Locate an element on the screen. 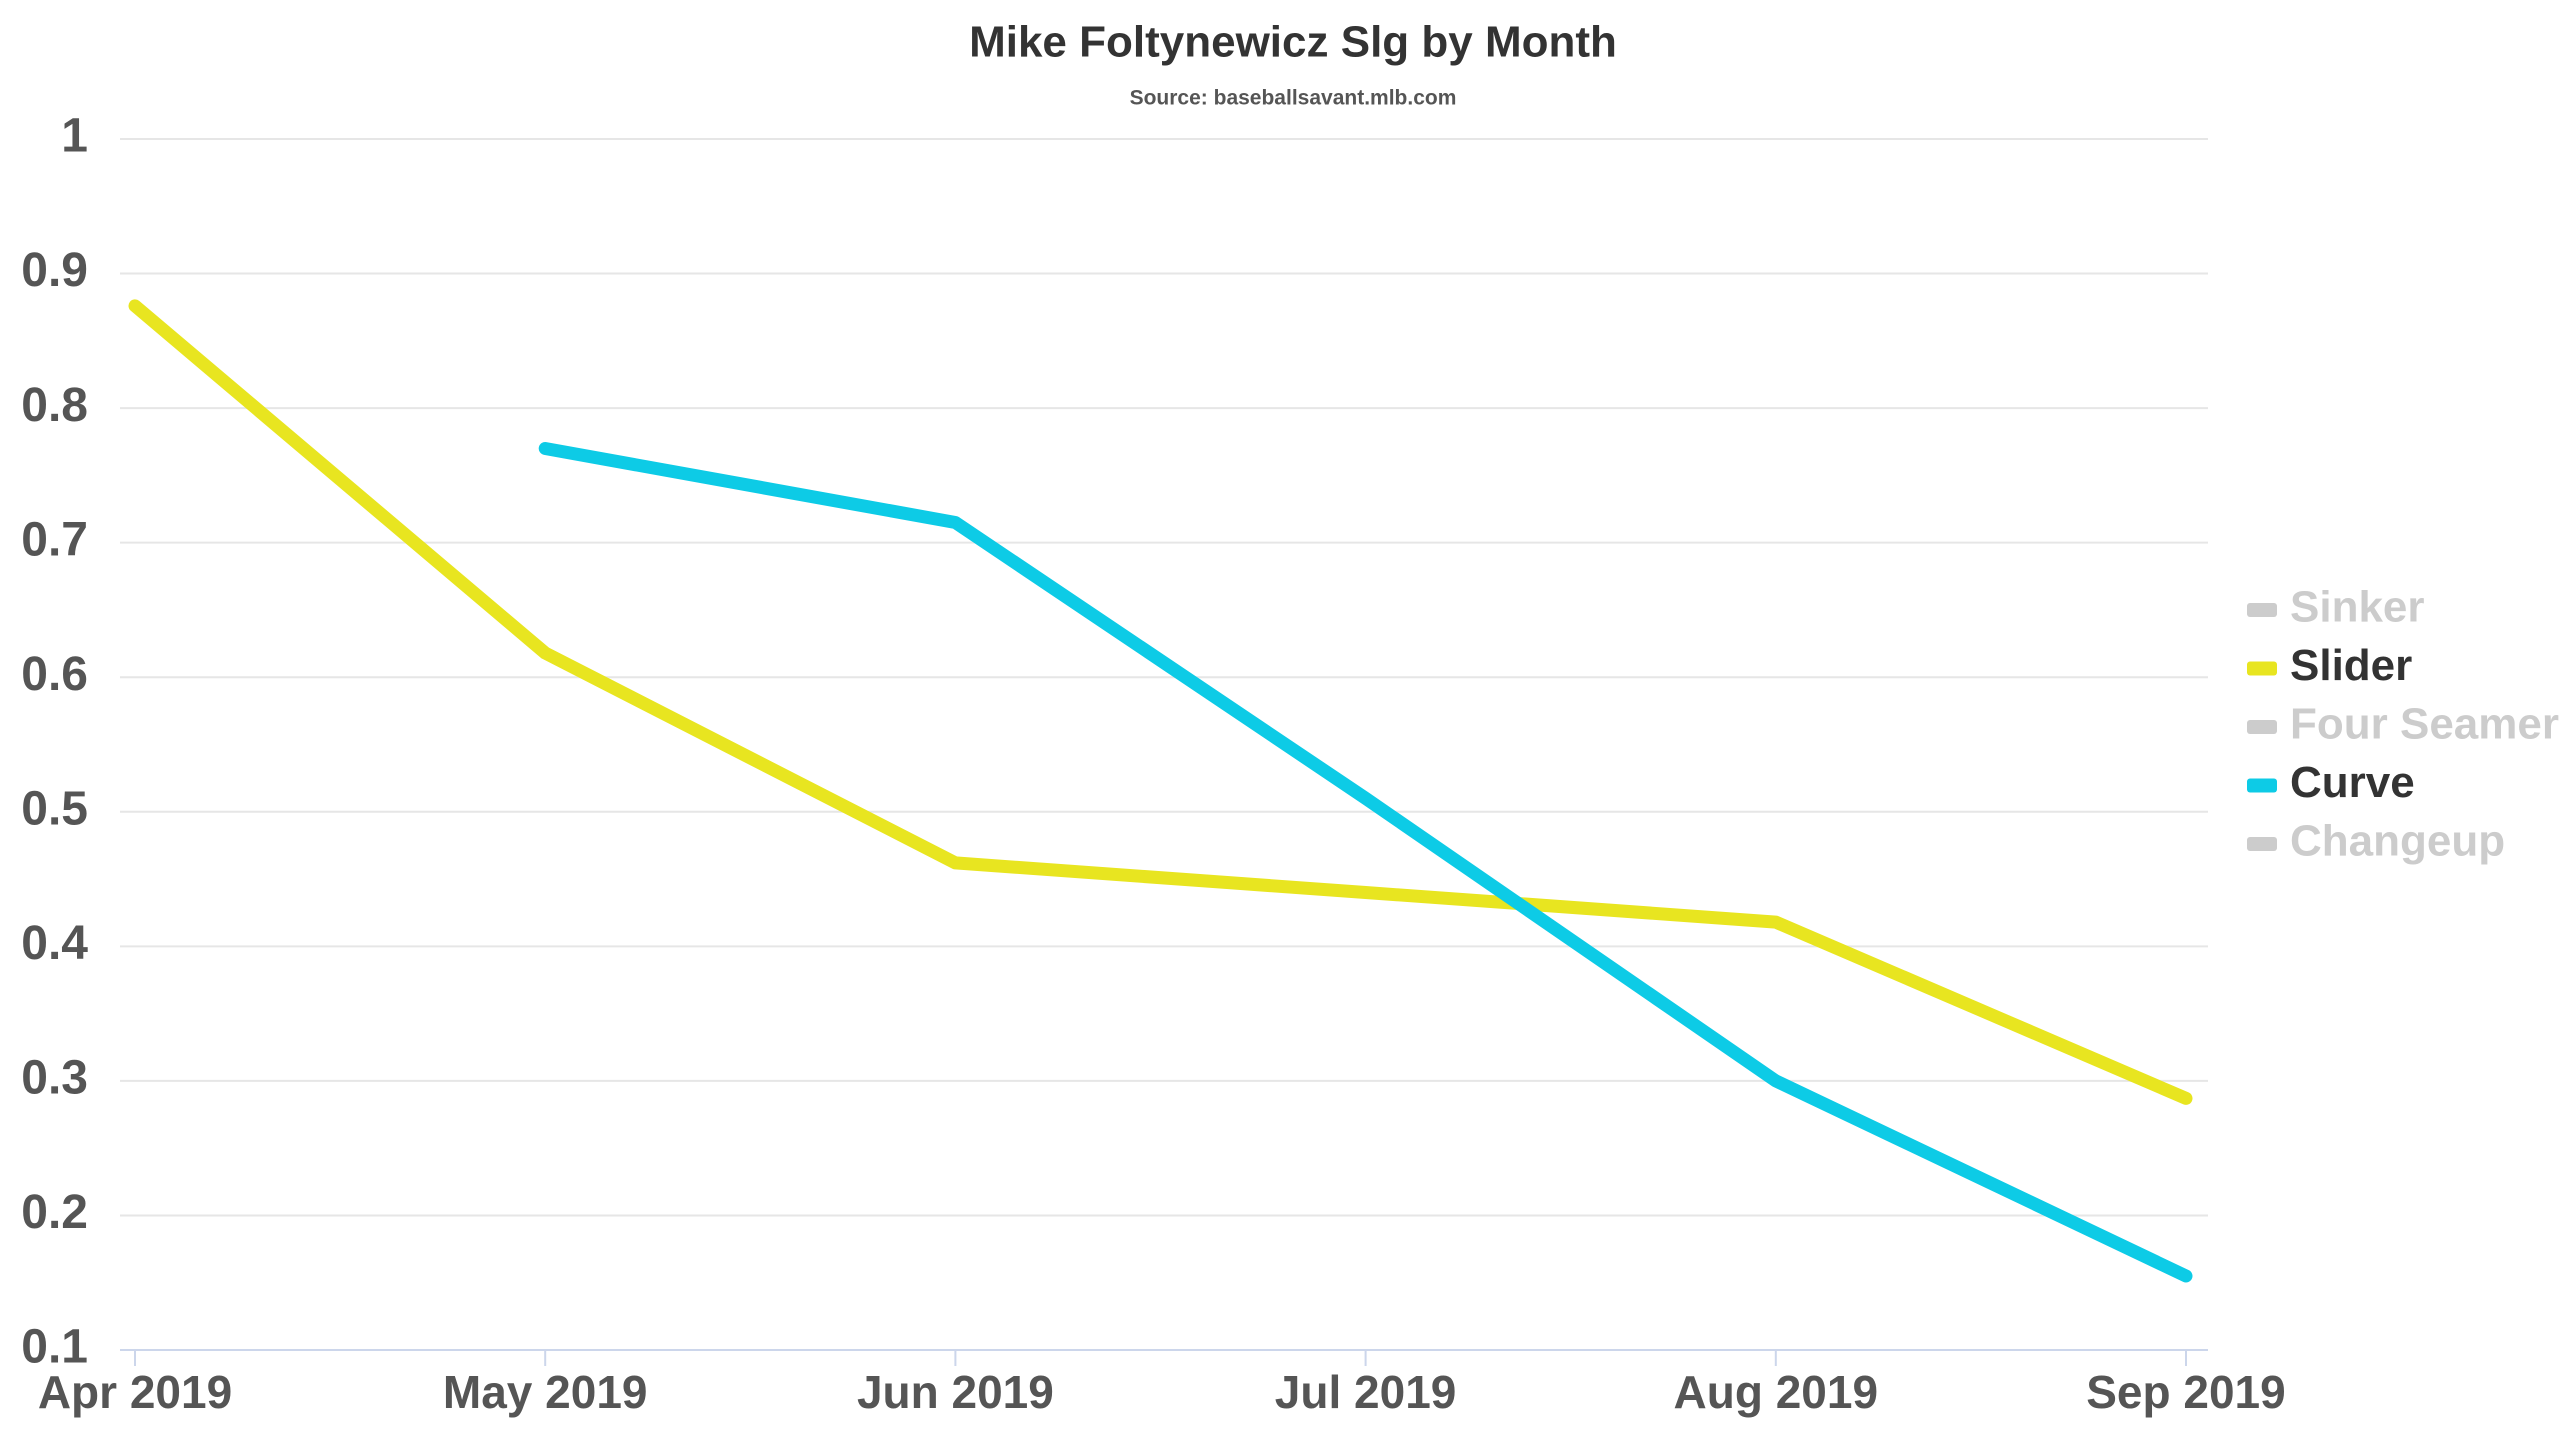 This screenshot has height=1440, width=2560. legend-label: Curve is located at coordinates (2352, 782).